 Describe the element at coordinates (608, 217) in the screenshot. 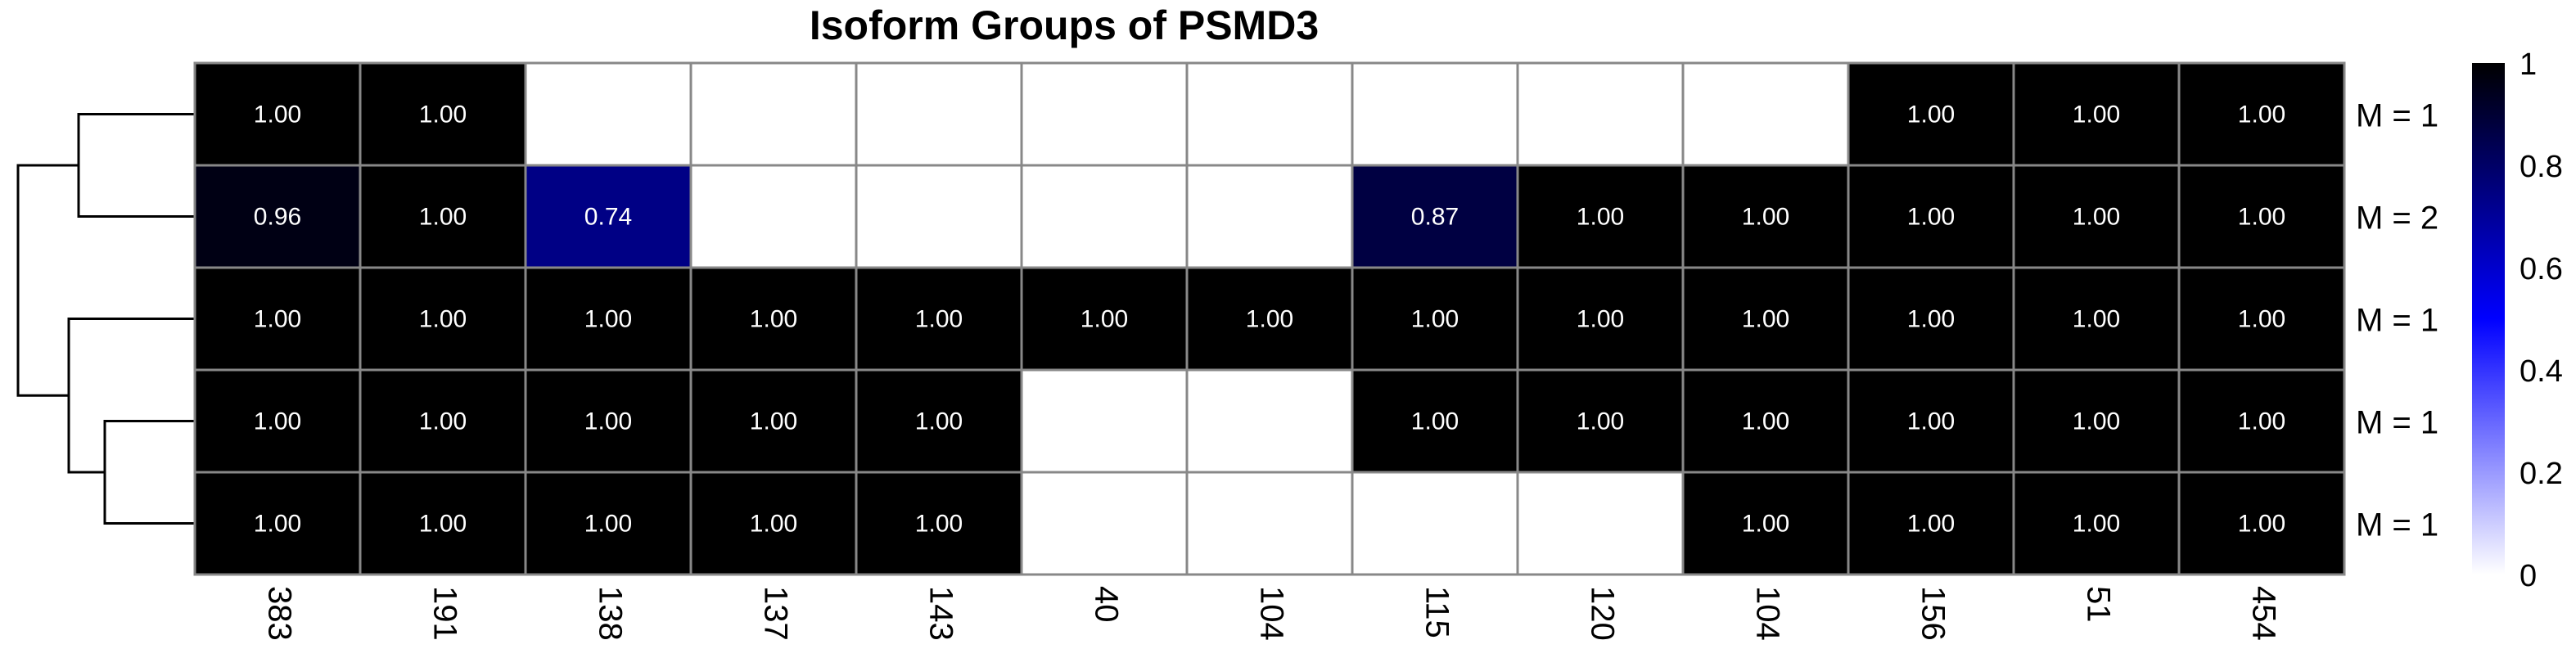

I see `cell-value-label: 0.74` at that location.